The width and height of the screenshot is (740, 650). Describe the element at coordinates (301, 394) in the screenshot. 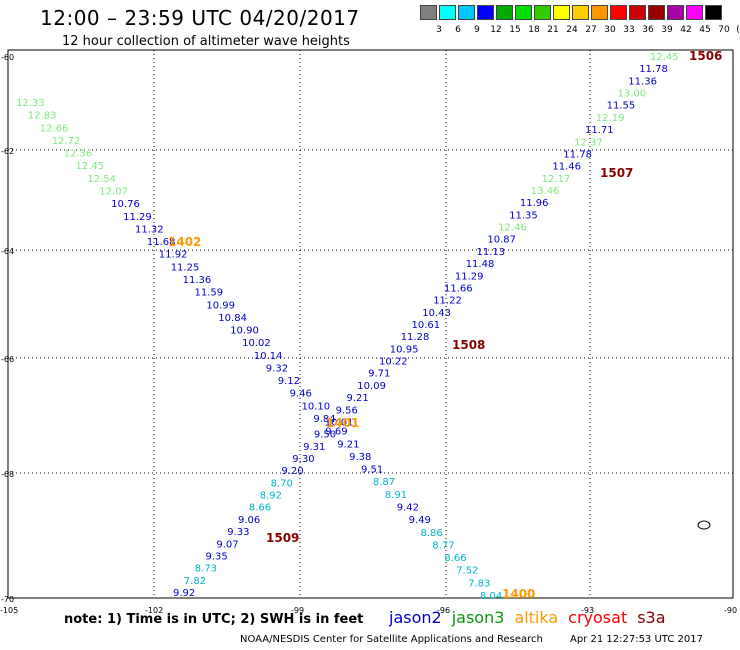

I see `wave-height-value: 9.46` at that location.